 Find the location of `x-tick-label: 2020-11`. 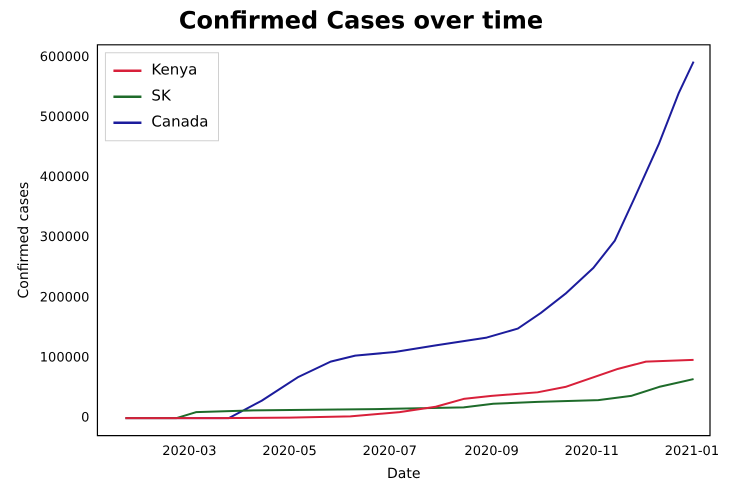

x-tick-label: 2020-11 is located at coordinates (591, 451).